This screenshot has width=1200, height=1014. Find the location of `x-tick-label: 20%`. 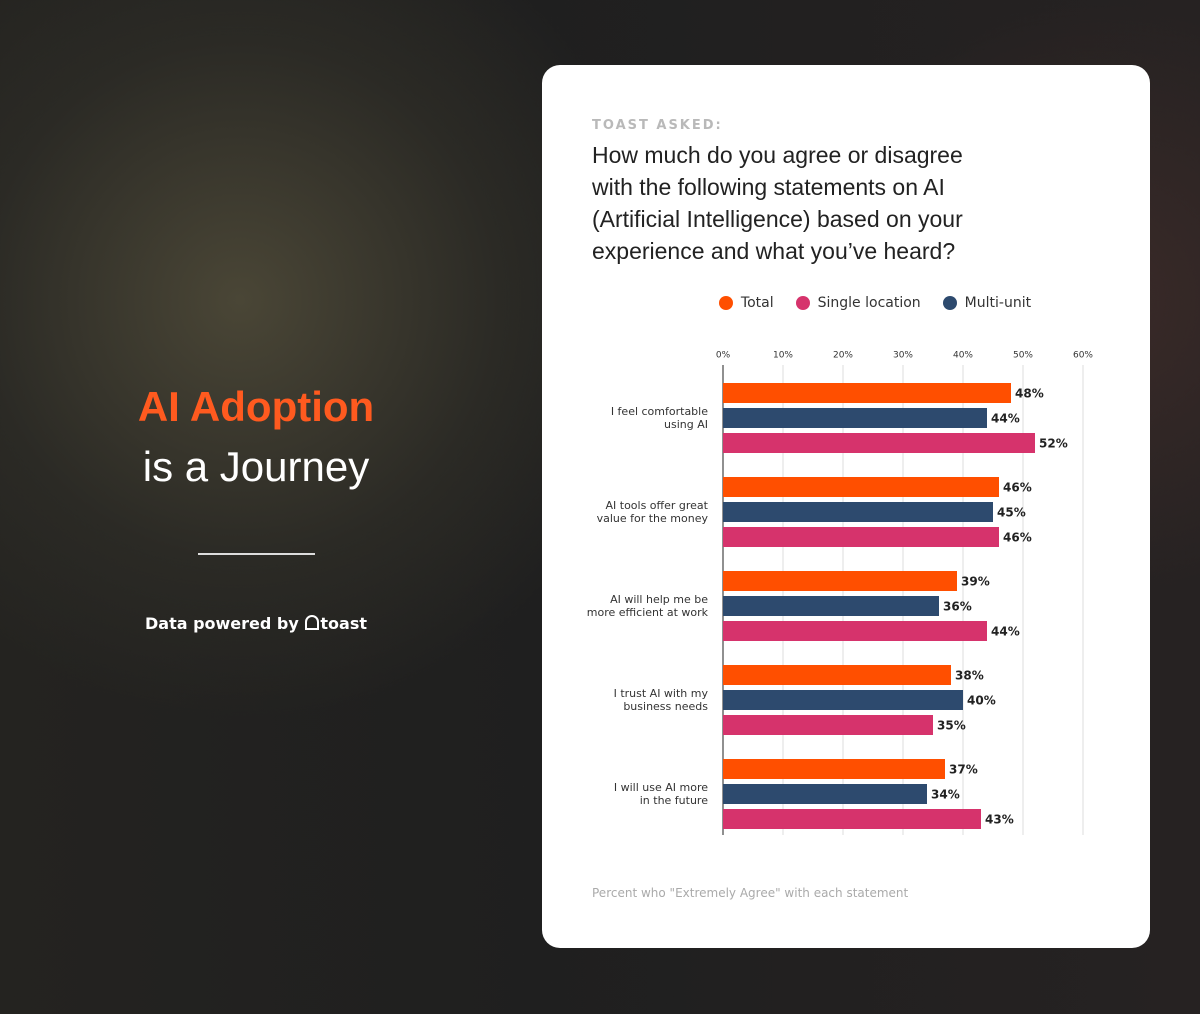

x-tick-label: 20% is located at coordinates (843, 356).